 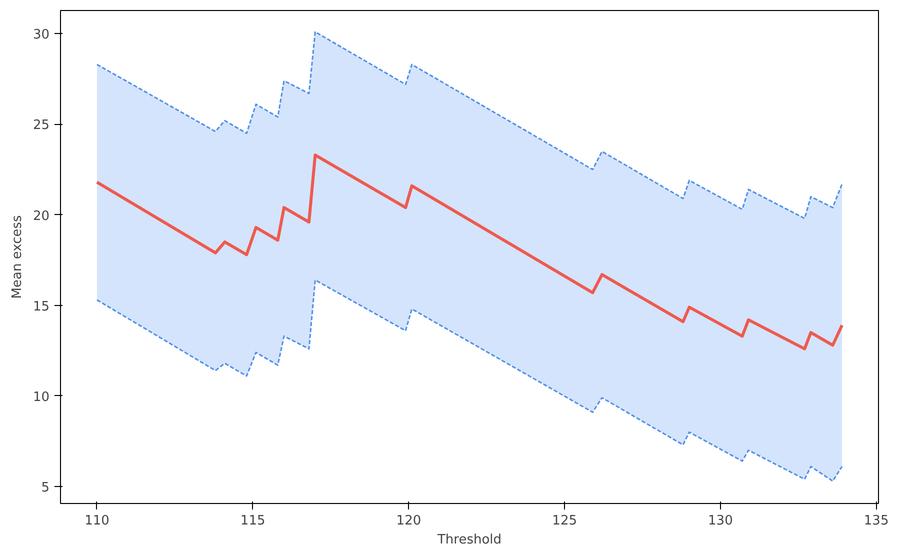 I want to click on x-tick-label: 120, so click(x=409, y=521).